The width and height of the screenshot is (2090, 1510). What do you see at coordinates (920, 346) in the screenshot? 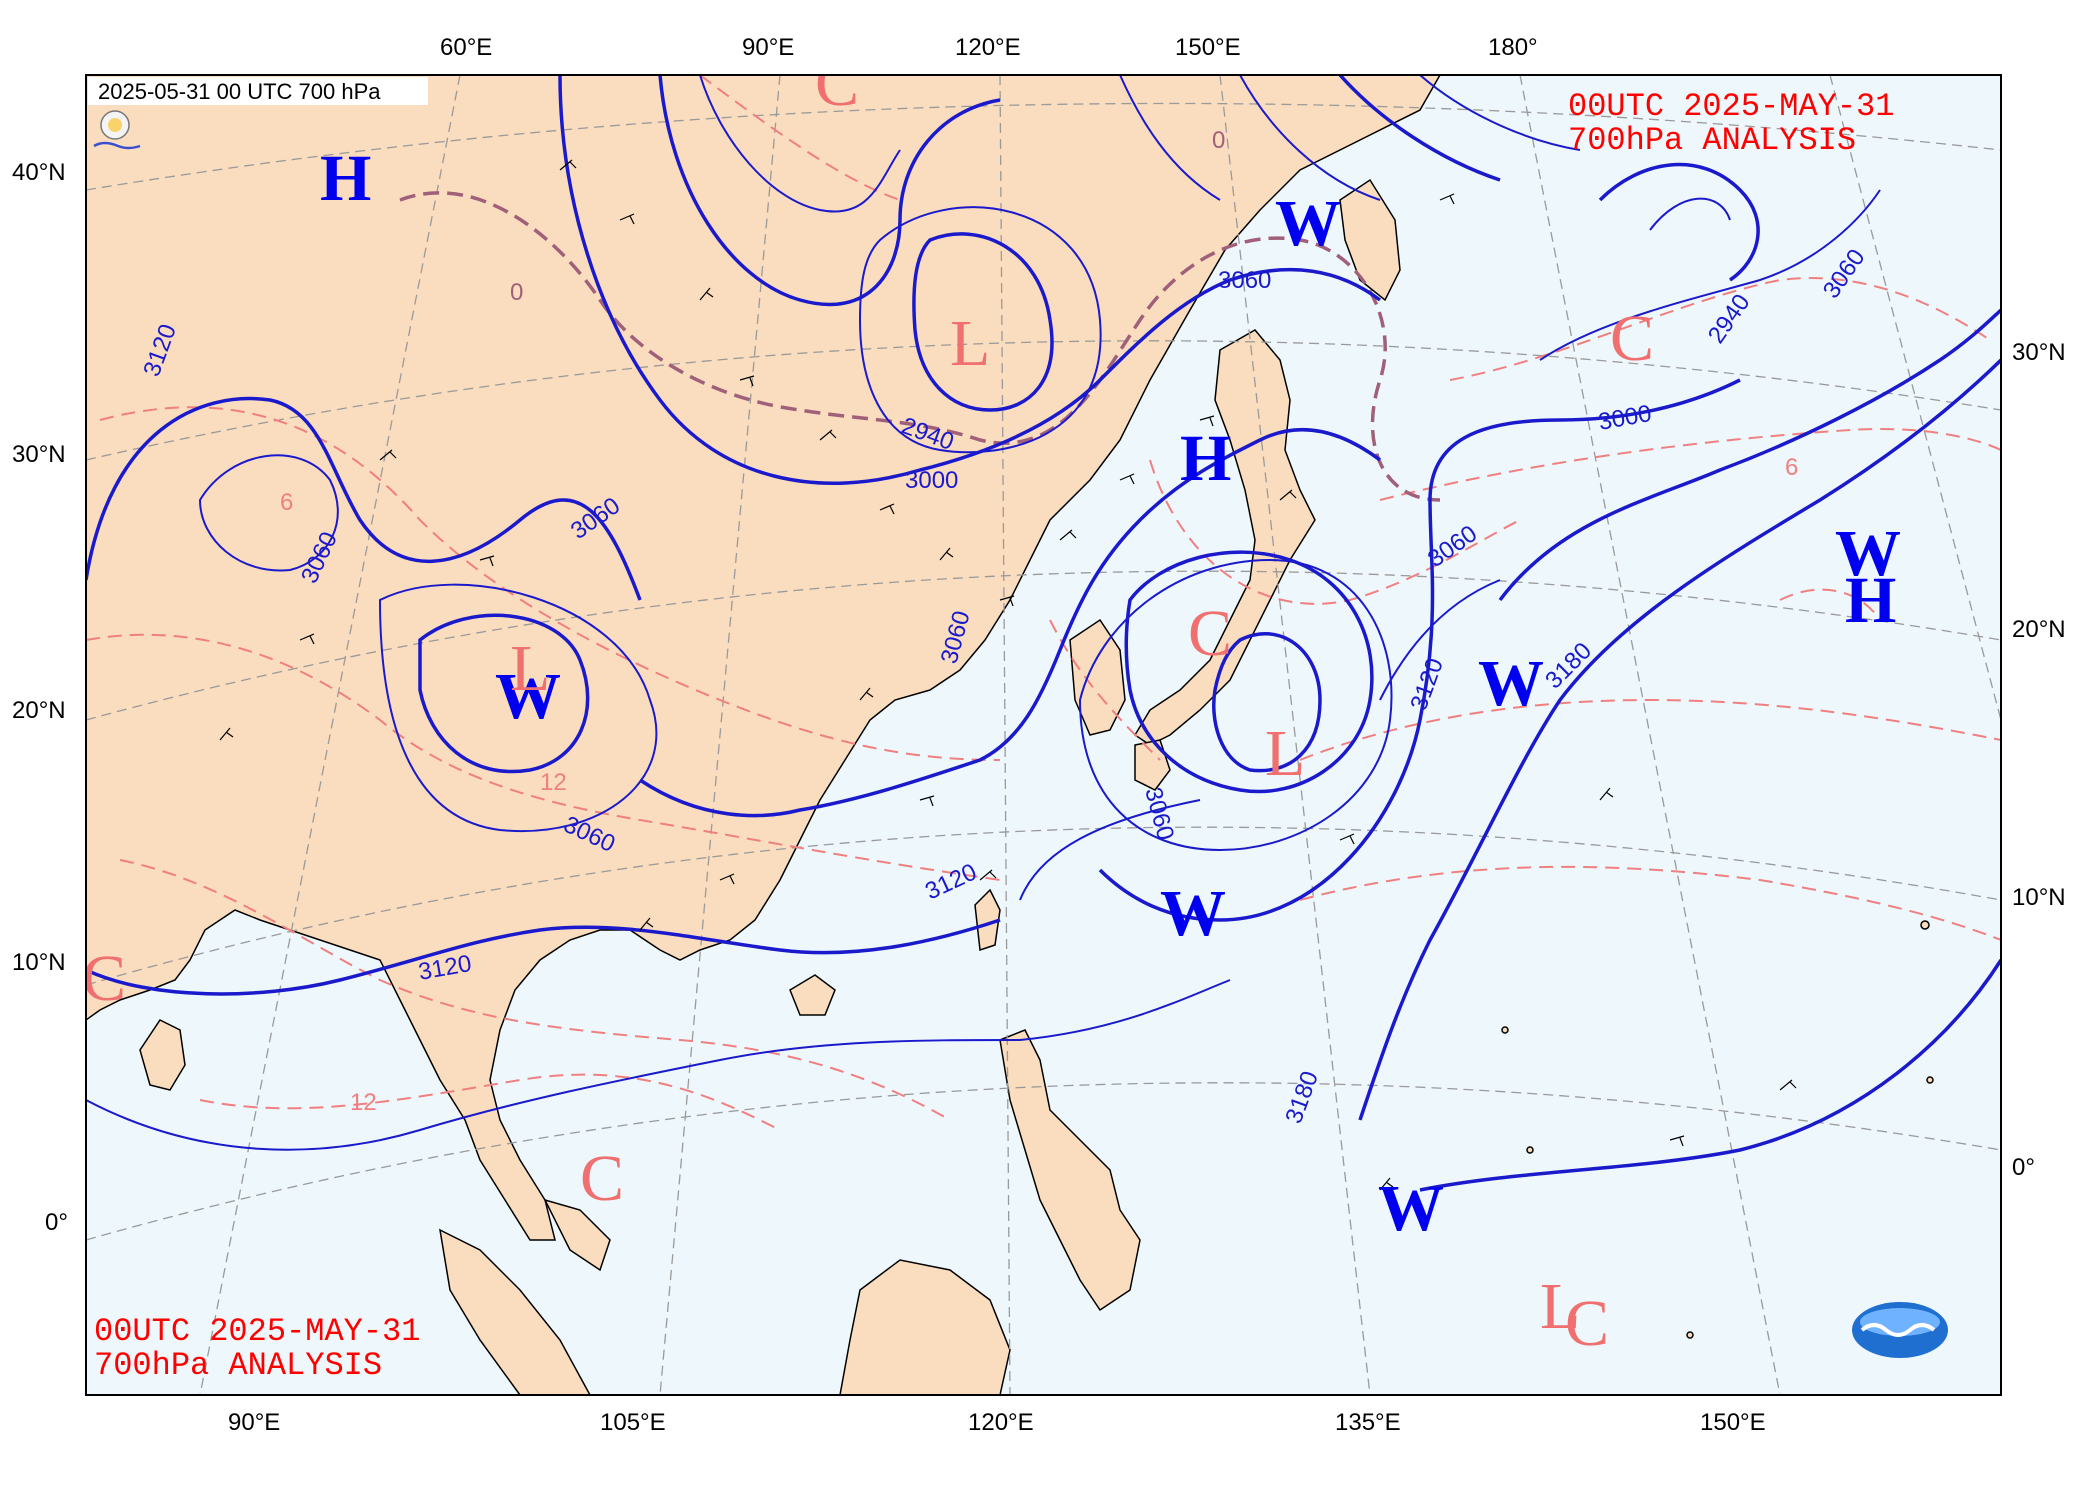
I see `zero-isotherm` at bounding box center [920, 346].